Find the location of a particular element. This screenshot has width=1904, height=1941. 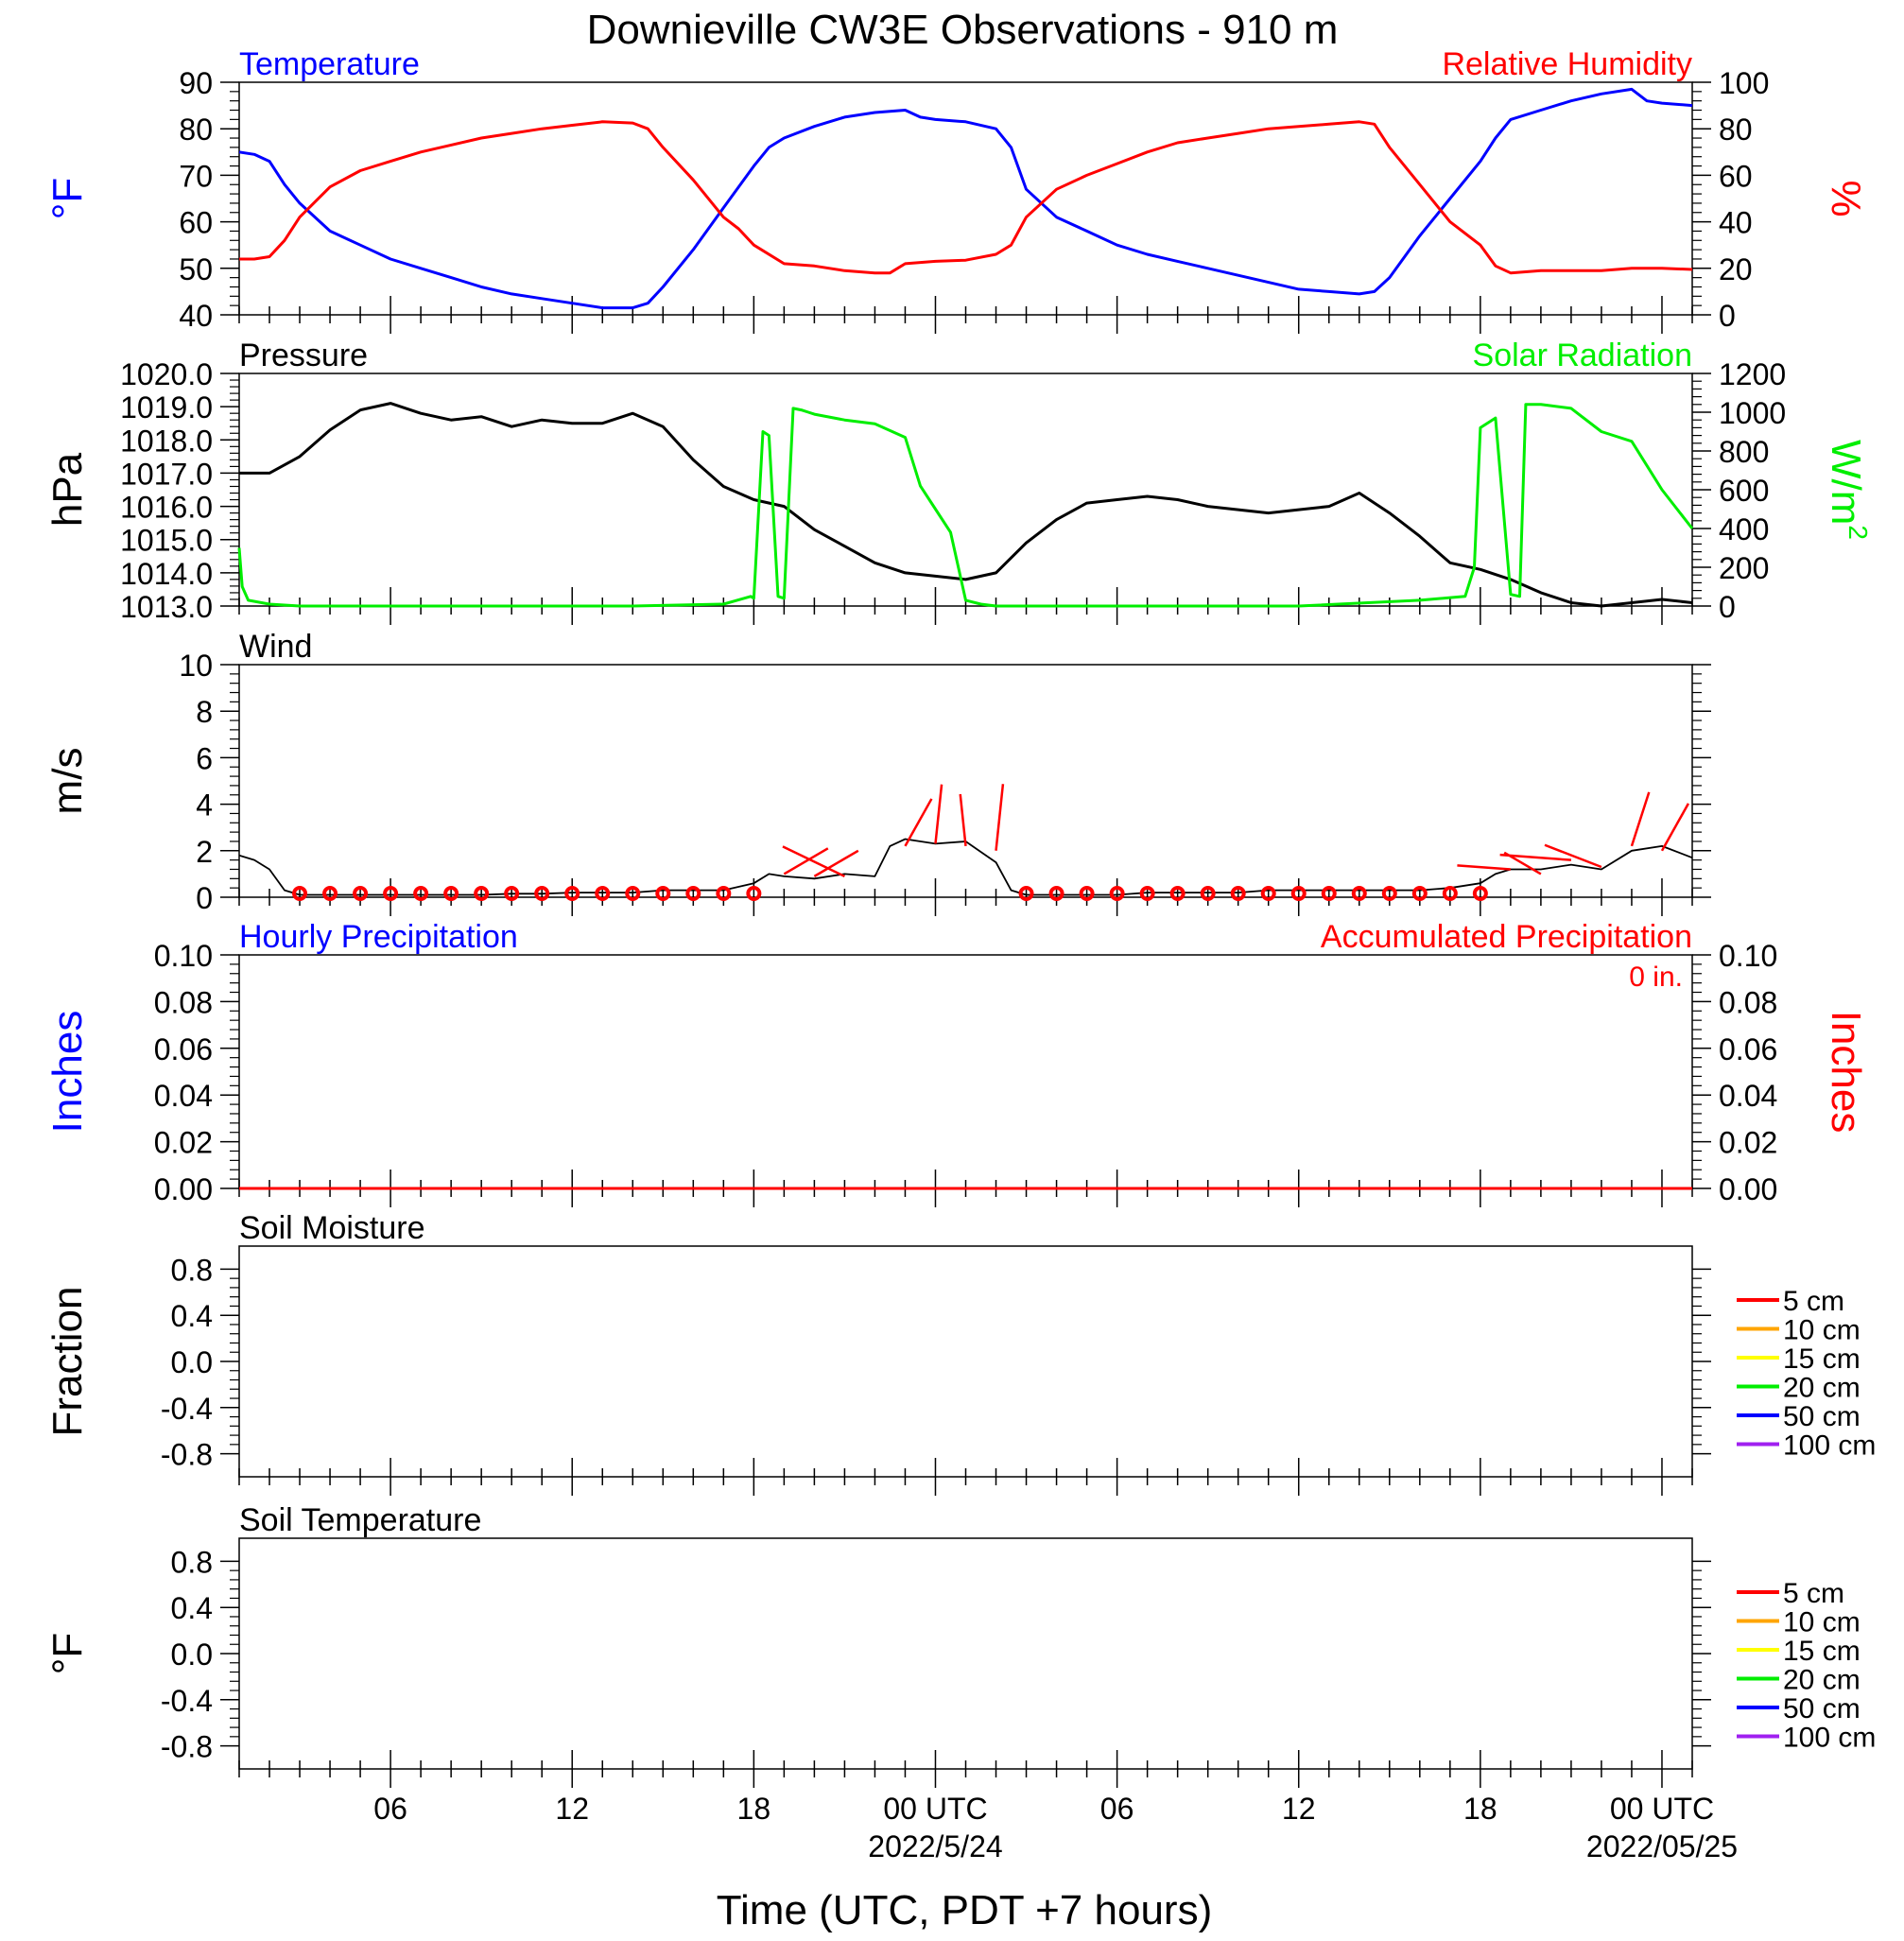

y-axis-label-right-text: Inches is located at coordinates (1846, 1072).